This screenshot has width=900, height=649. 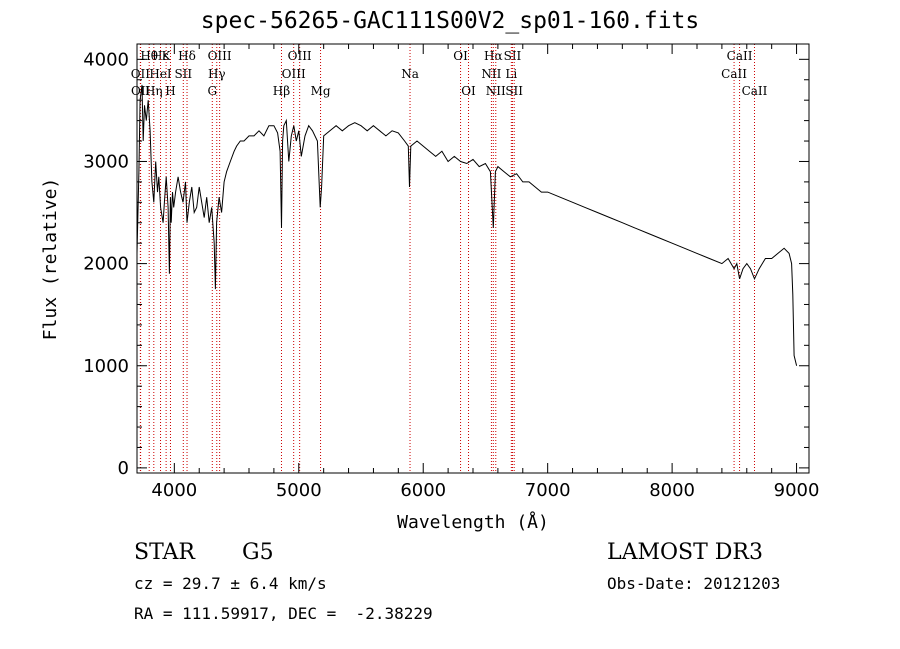 What do you see at coordinates (460, 56) in the screenshot?
I see `marker-label-18: OI` at bounding box center [460, 56].